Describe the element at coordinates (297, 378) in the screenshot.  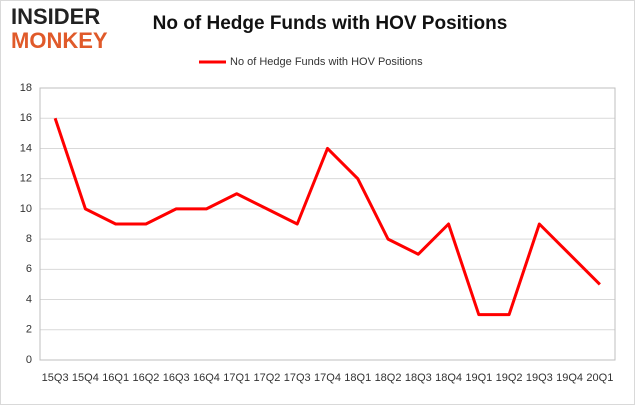
I see `x-tick-label: 17Q3` at that location.